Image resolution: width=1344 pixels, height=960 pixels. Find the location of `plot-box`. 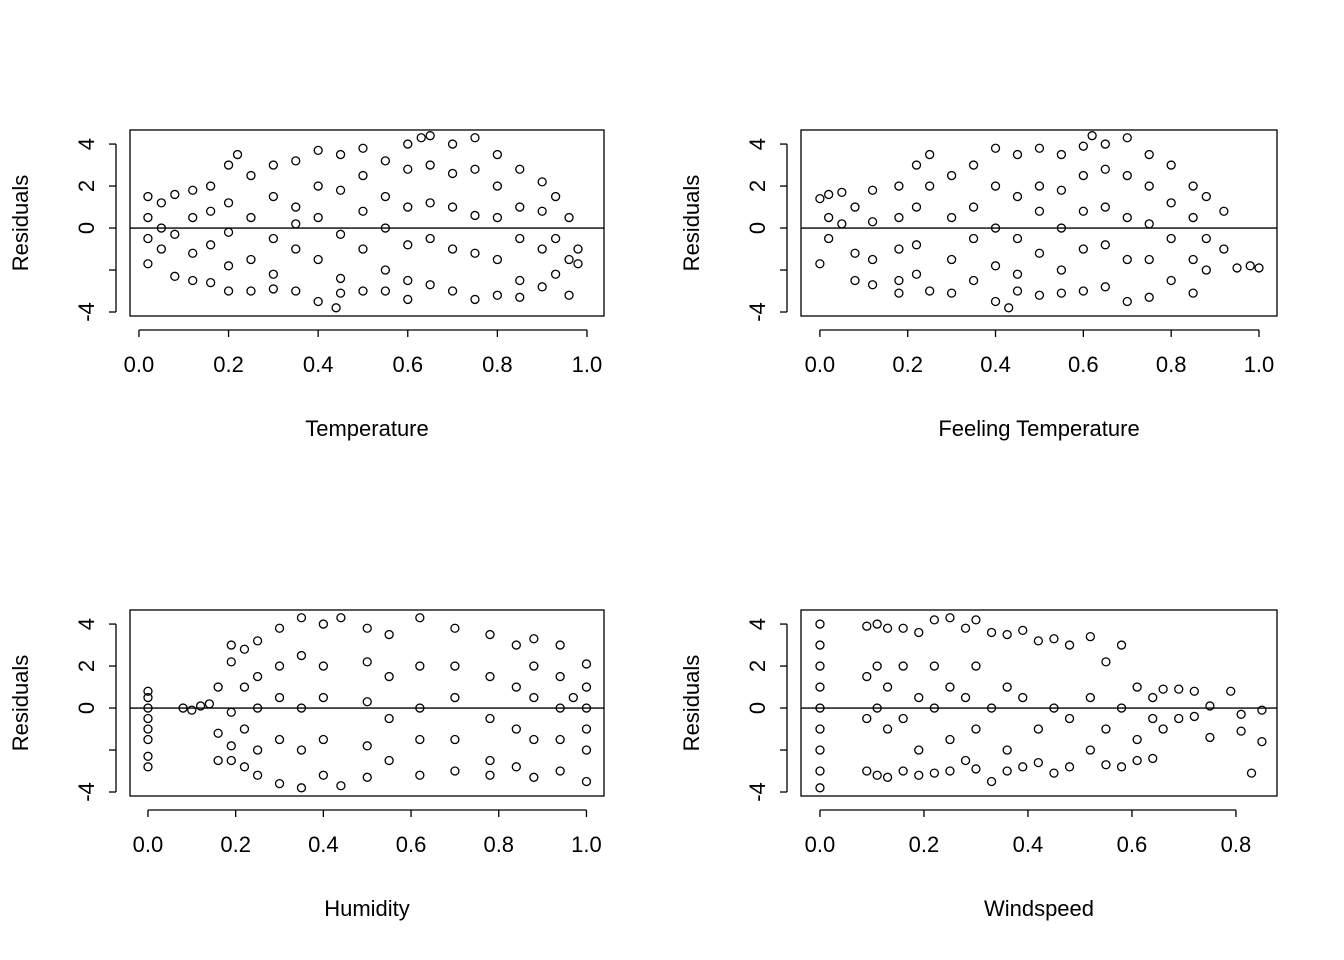

plot-box is located at coordinates (1039, 223).